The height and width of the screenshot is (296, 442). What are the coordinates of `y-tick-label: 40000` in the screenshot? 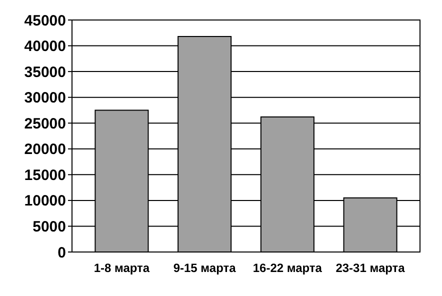 It's located at (45, 47).